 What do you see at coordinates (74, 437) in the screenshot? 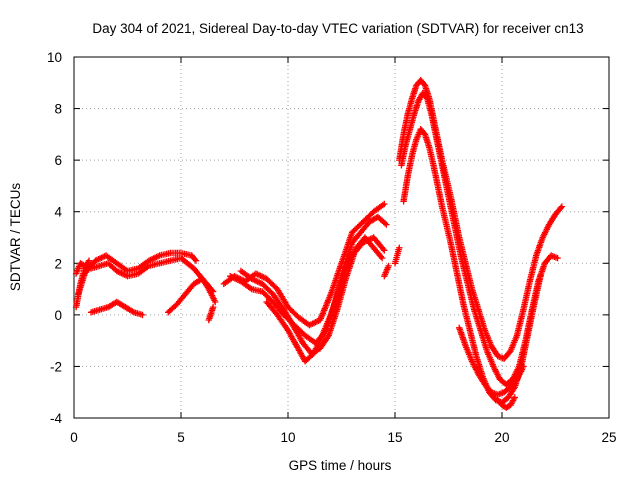
I see `x-tick-label: 0` at bounding box center [74, 437].